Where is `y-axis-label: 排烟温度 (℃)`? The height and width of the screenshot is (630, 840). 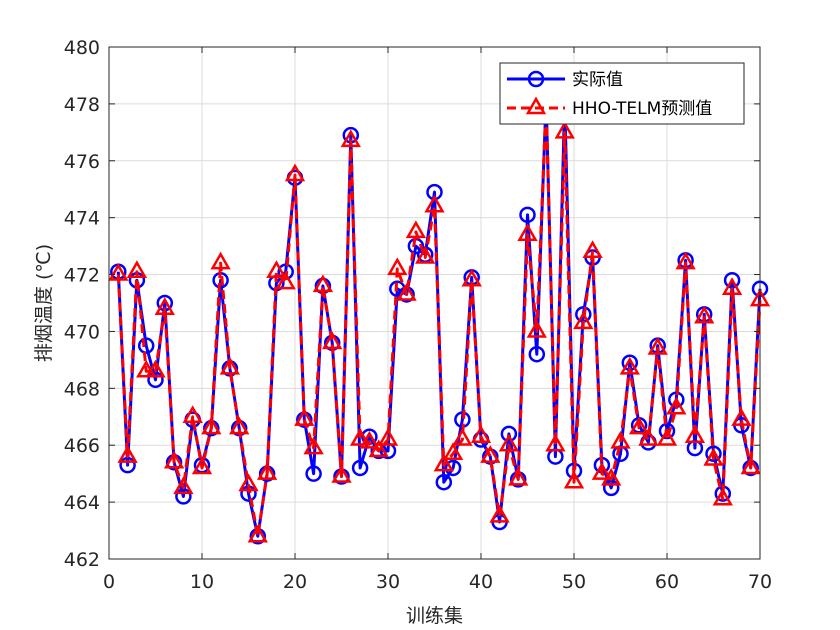
y-axis-label: 排烟温度 (℃) is located at coordinates (44, 303).